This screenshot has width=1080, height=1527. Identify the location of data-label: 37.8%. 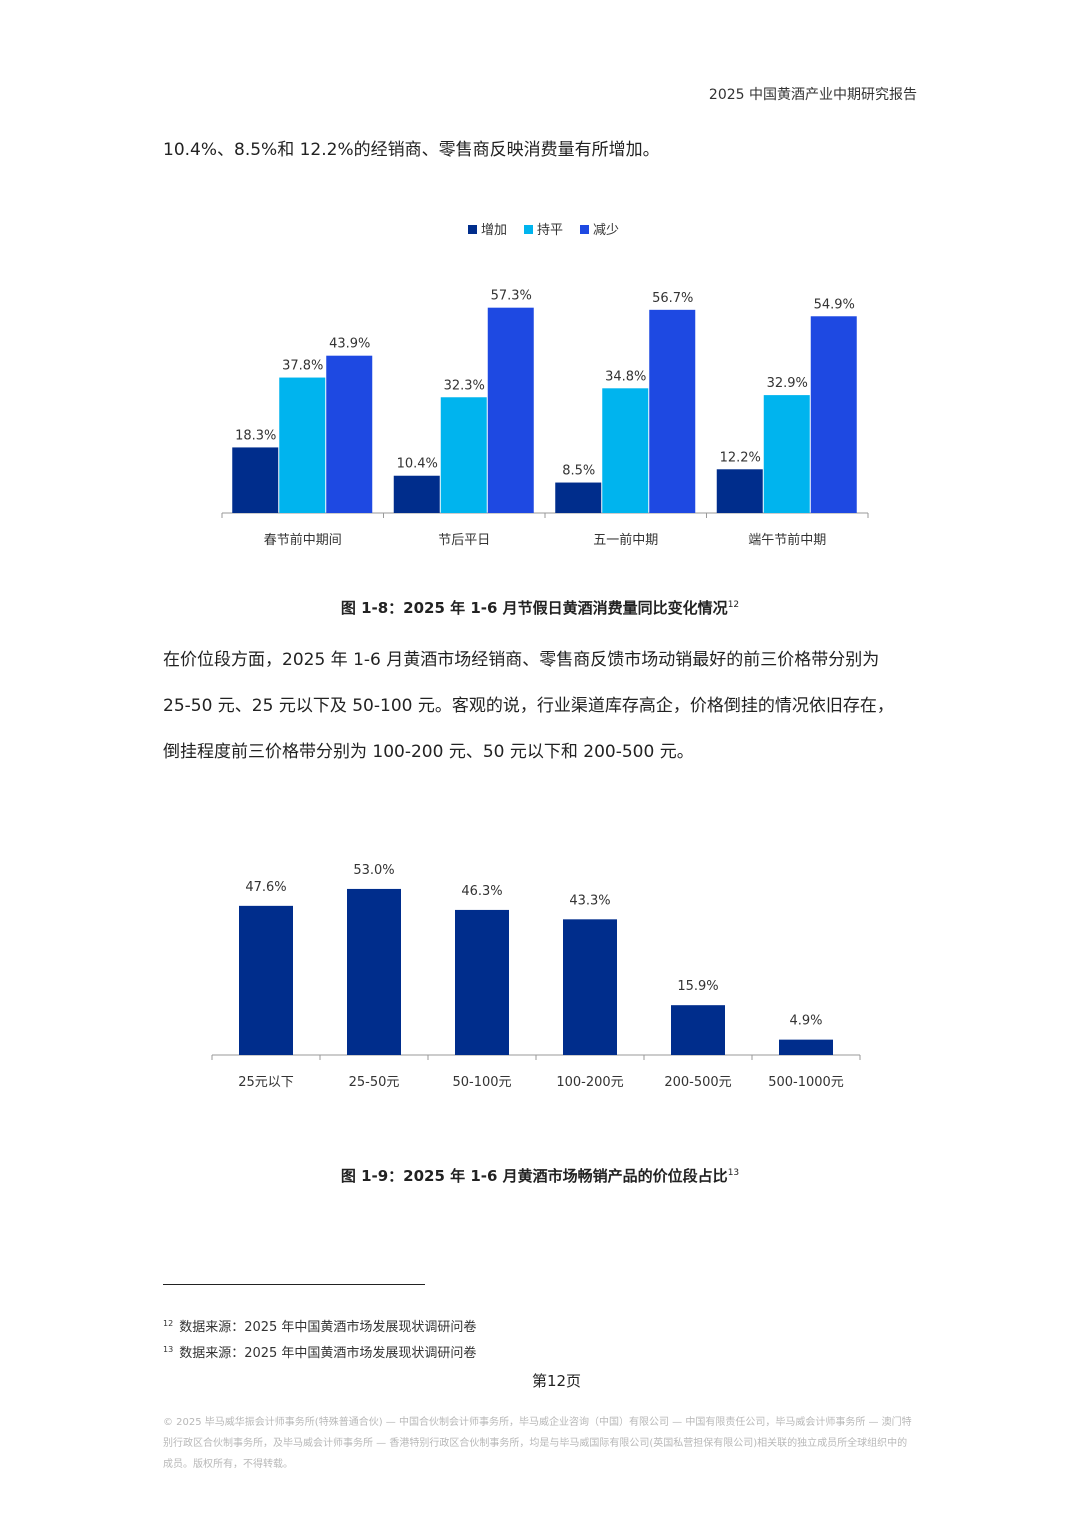
(302, 366).